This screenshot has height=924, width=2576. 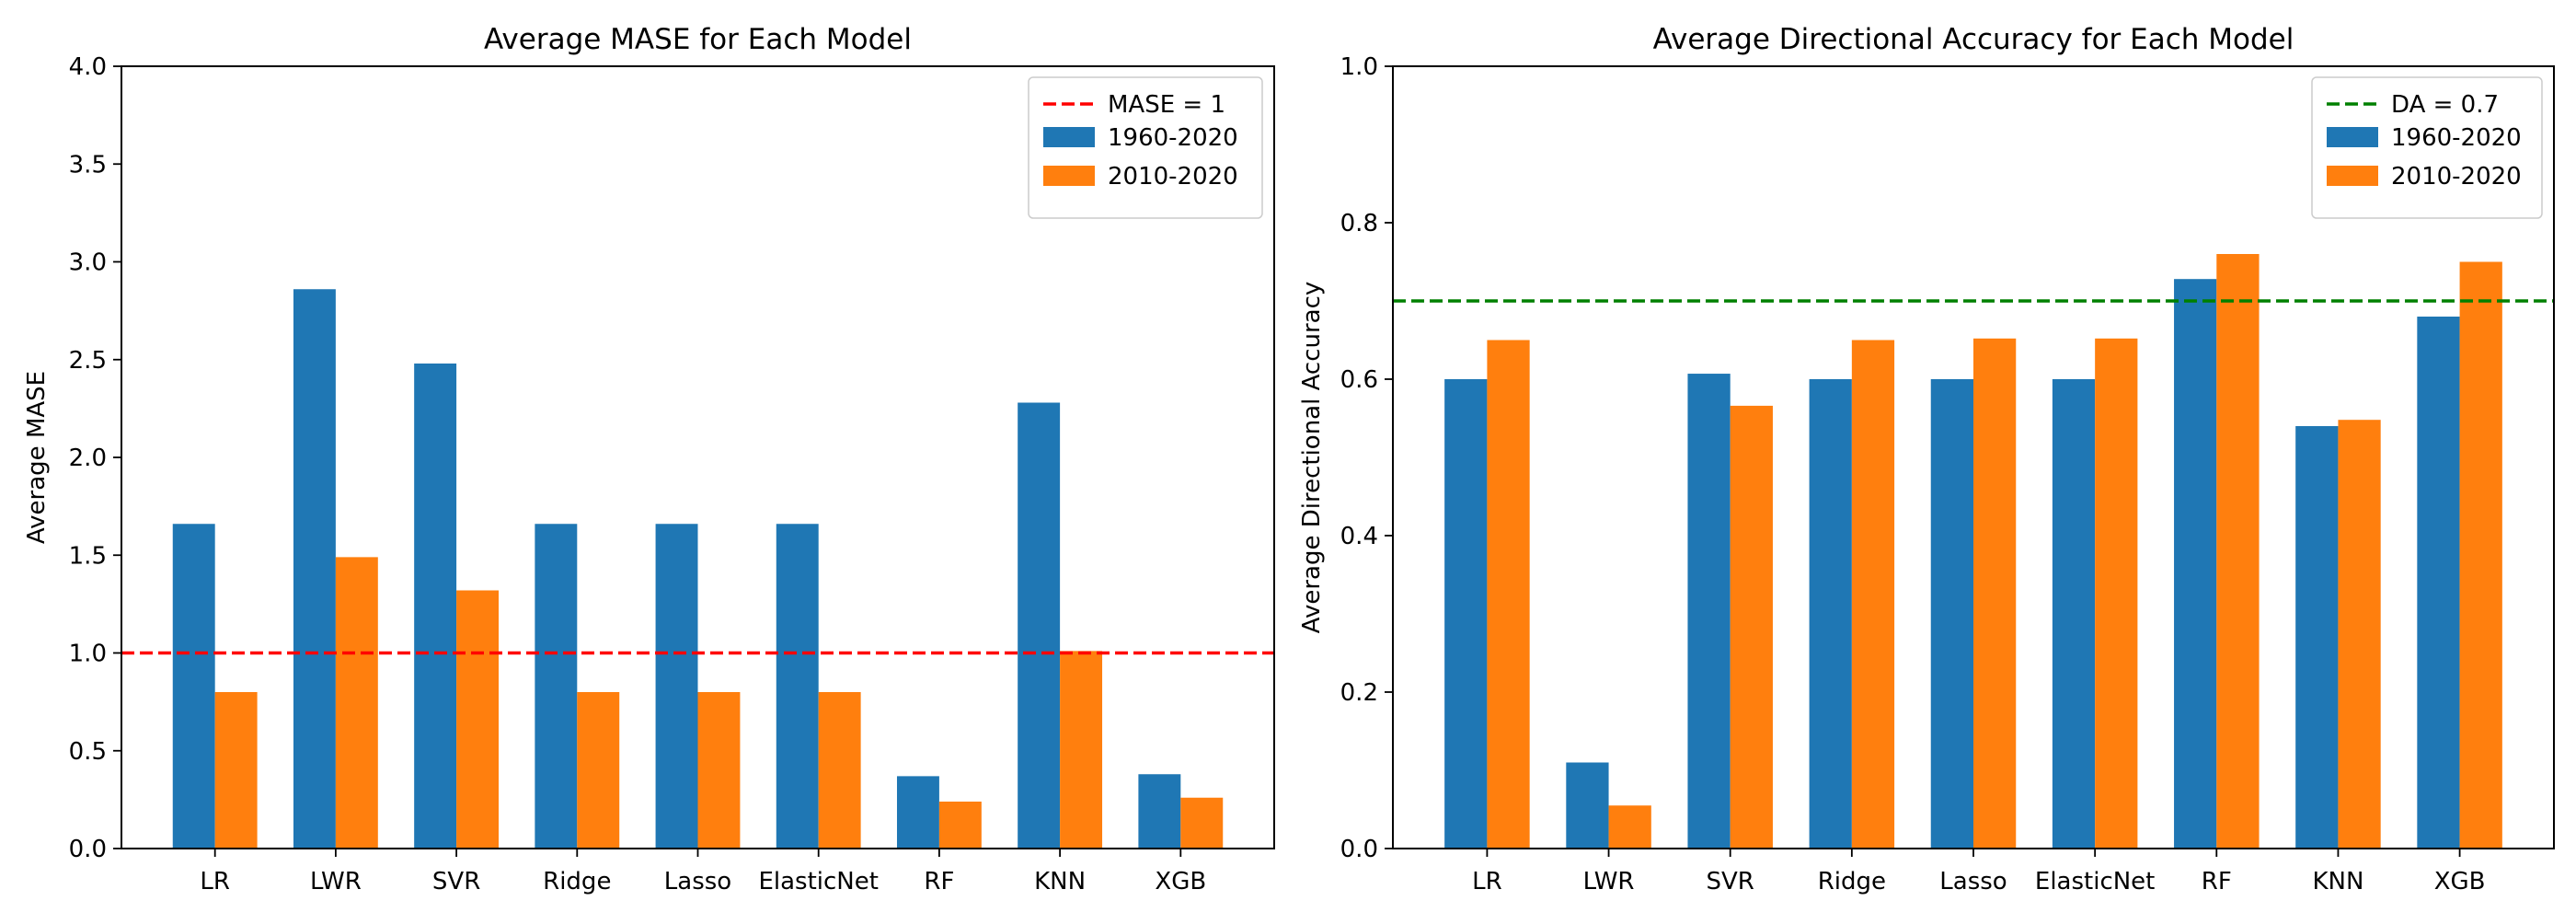 What do you see at coordinates (1173, 138) in the screenshot?
I see `mase-legend-label-1960-2020: 1960-2020` at bounding box center [1173, 138].